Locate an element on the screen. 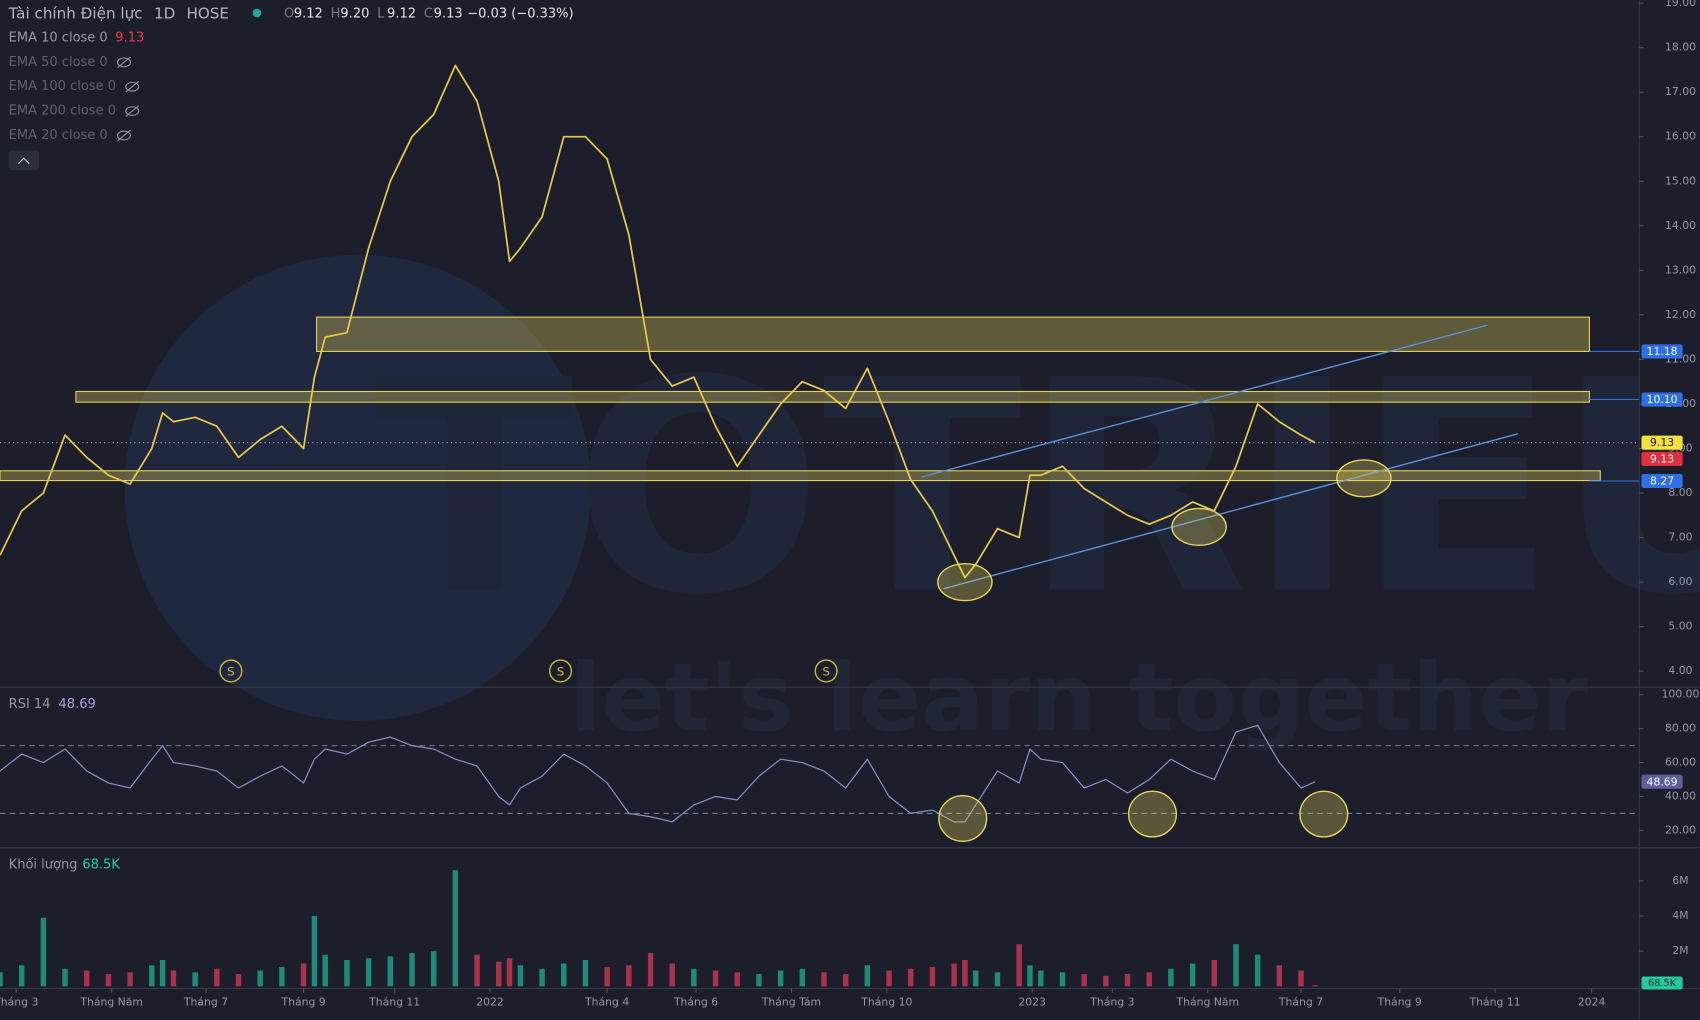 The height and width of the screenshot is (1020, 1700). x-tick-label: 2023 is located at coordinates (1032, 1002).